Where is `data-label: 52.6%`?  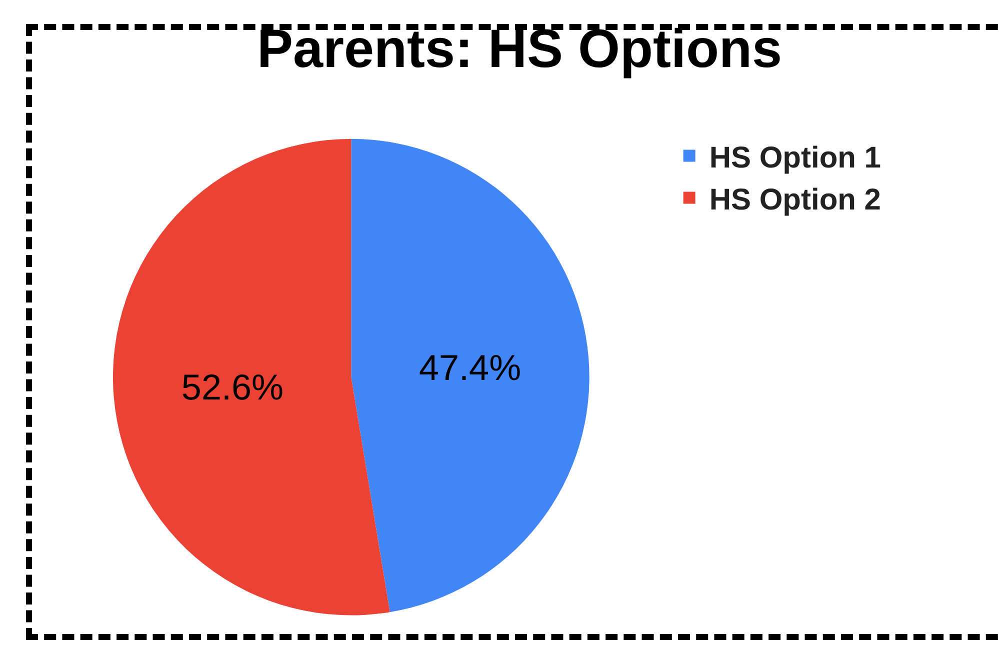 data-label: 52.6% is located at coordinates (232, 387).